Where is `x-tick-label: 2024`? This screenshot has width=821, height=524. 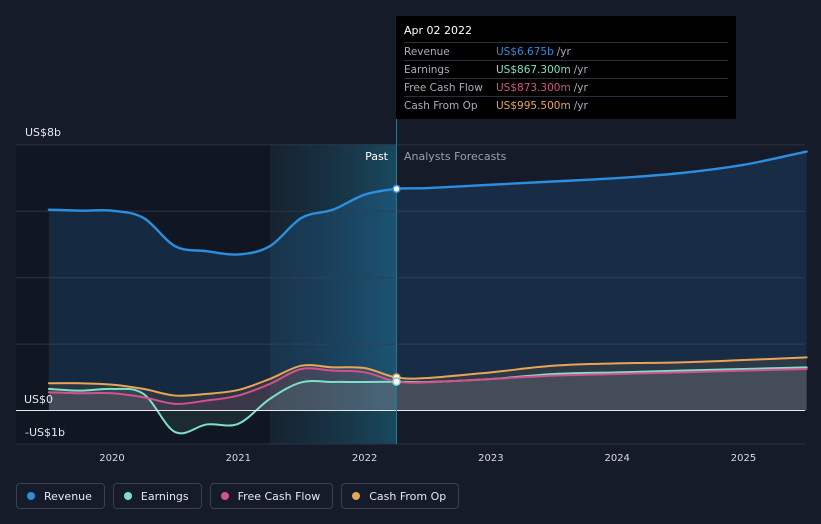
x-tick-label: 2024 is located at coordinates (616, 458).